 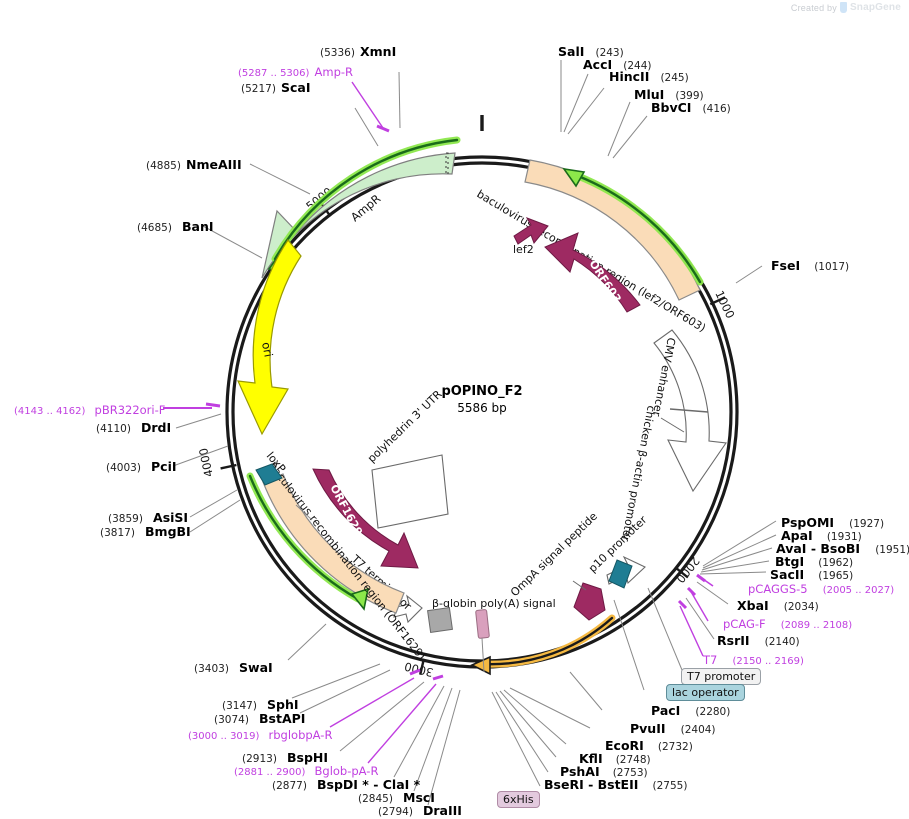 What do you see at coordinates (420, 810) in the screenshot?
I see `enzyme-label-draIII: (2794) DraIII` at bounding box center [420, 810].